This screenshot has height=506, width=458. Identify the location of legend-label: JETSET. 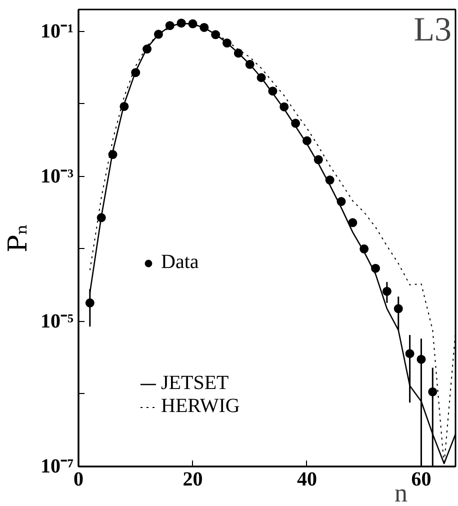
(195, 383).